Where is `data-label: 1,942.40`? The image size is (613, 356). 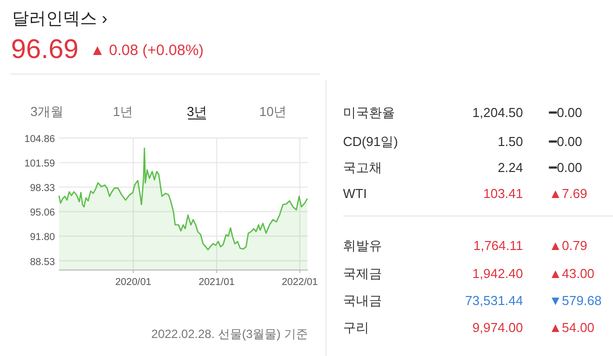
data-label: 1,942.40 is located at coordinates (497, 273).